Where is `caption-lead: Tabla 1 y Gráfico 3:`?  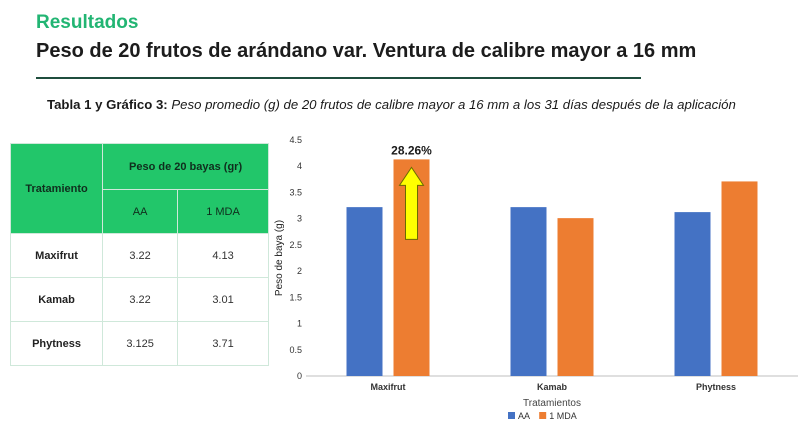
caption-lead: Tabla 1 y Gráfico 3: is located at coordinates (107, 104).